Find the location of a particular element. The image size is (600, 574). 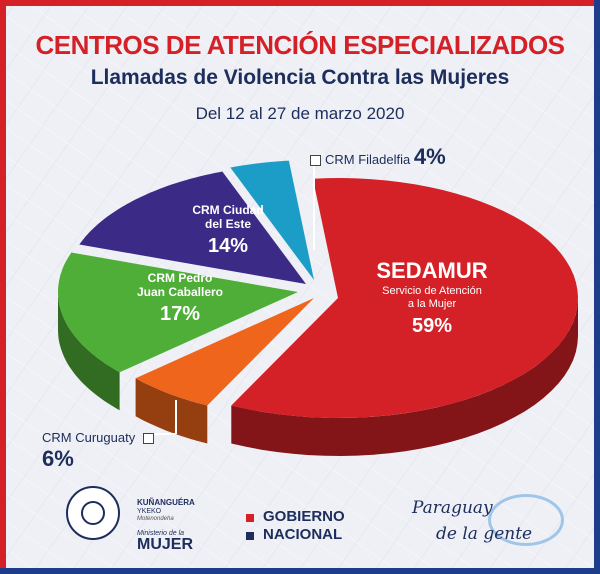

callout-filadelfia-label: CRM Filadelfia is located at coordinates (368, 159).